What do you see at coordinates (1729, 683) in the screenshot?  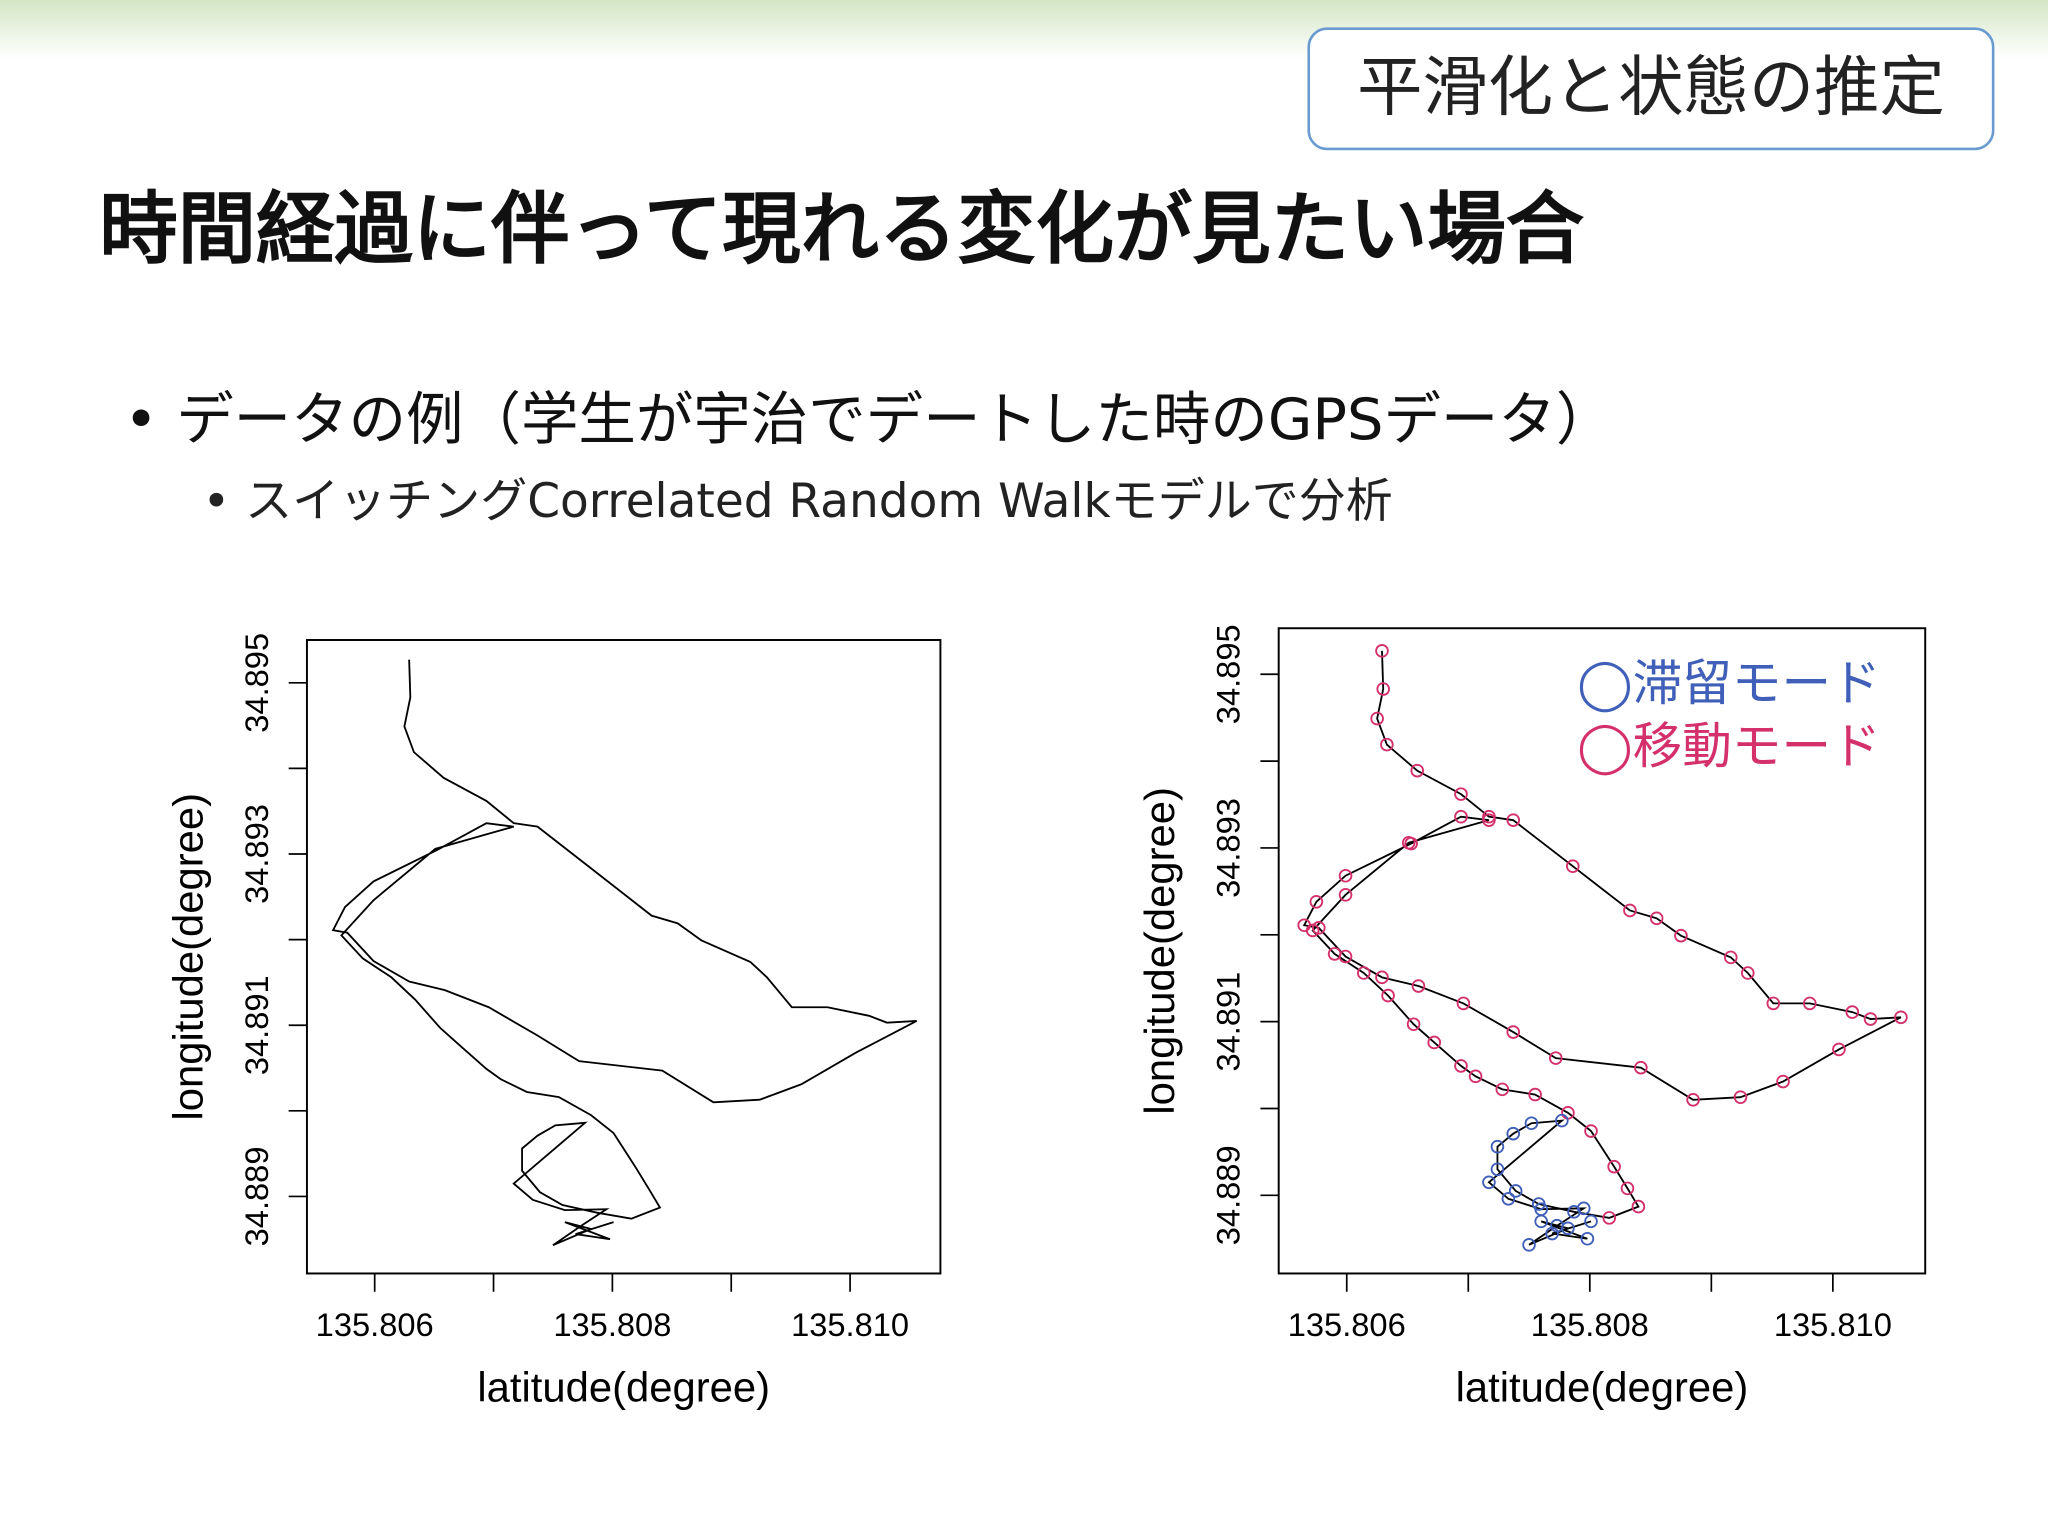 I see `legend-entry: ◯滞留モード` at bounding box center [1729, 683].